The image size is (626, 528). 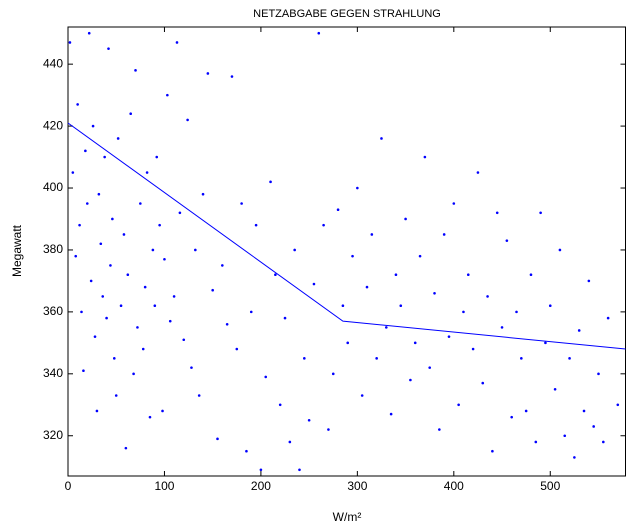 What do you see at coordinates (53, 125) in the screenshot?
I see `y-tick-label: 420` at bounding box center [53, 125].